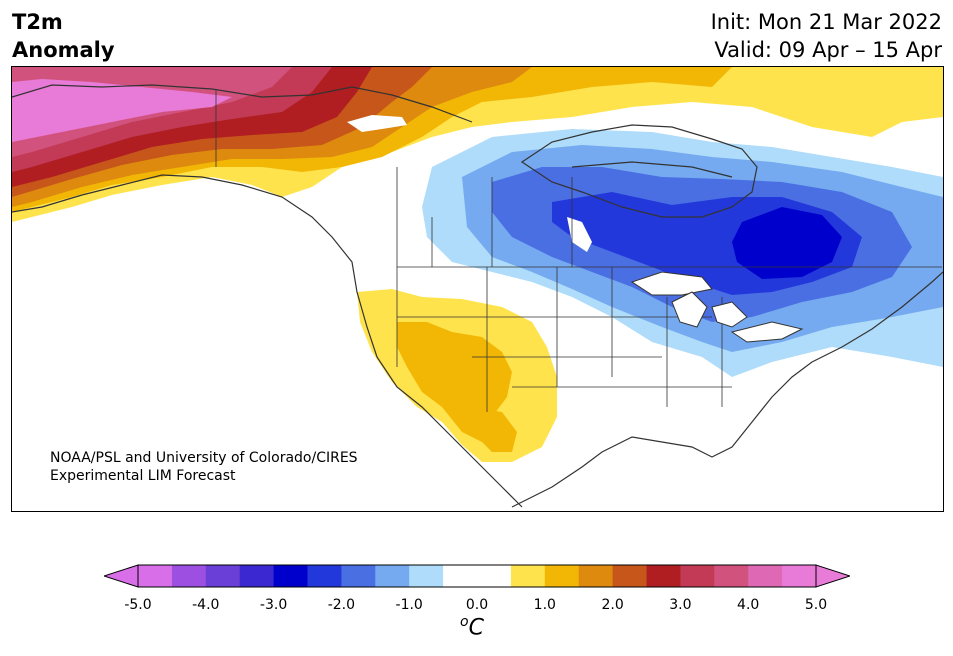  Describe the element at coordinates (612, 605) in the screenshot. I see `colorbar-tick-label: 2.0` at that location.